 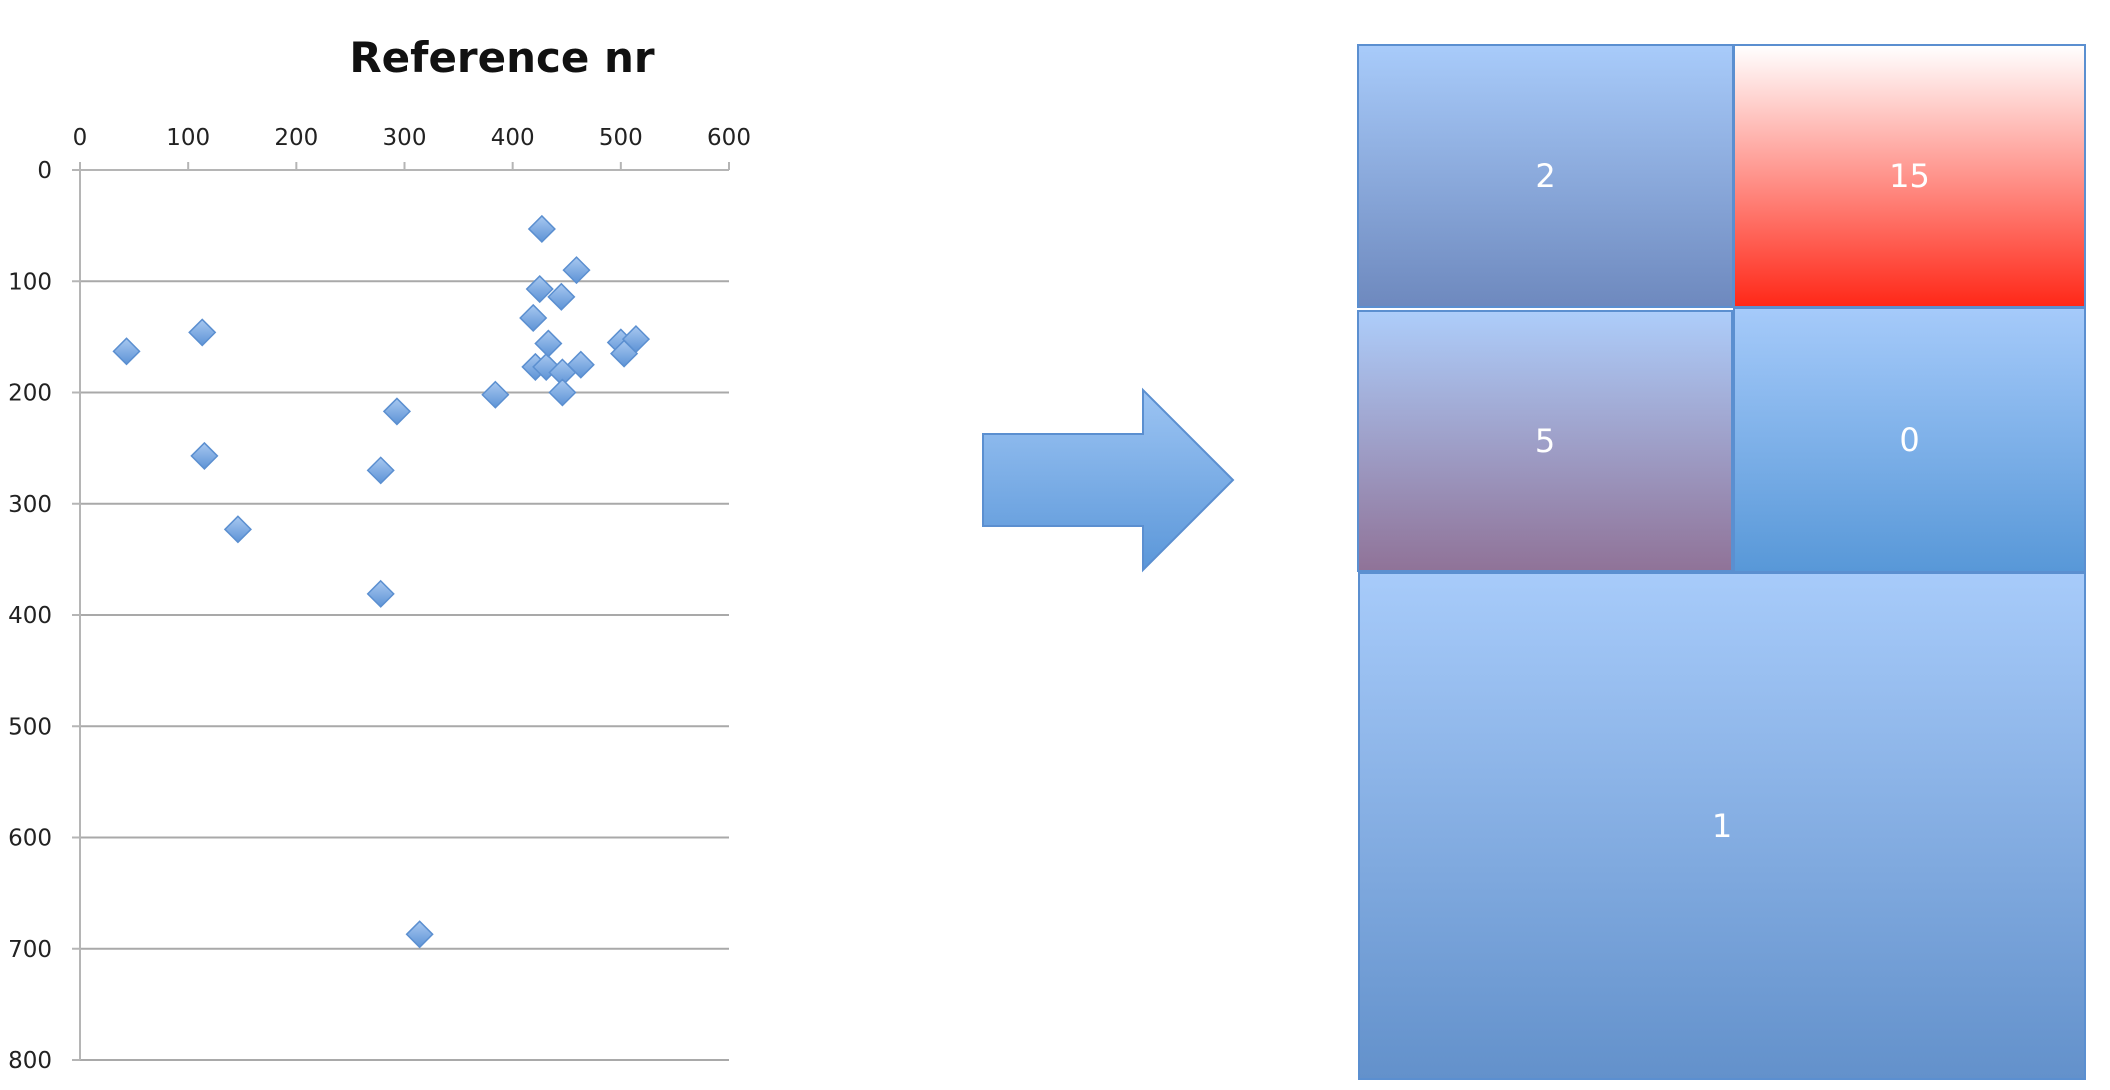 I want to click on heatmap-cell-label: 2, so click(x=1545, y=176).